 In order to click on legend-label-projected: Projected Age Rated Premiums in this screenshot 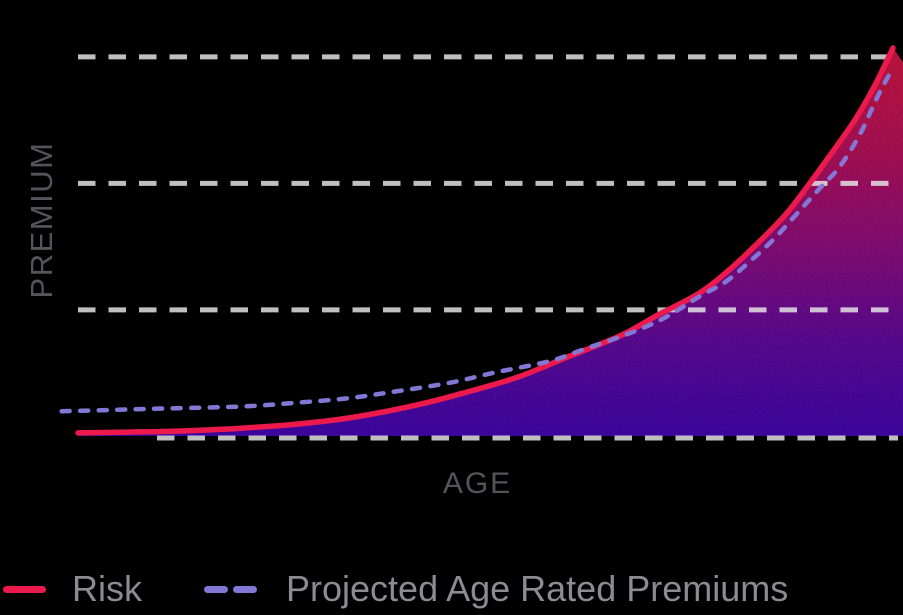, I will do `click(537, 588)`.